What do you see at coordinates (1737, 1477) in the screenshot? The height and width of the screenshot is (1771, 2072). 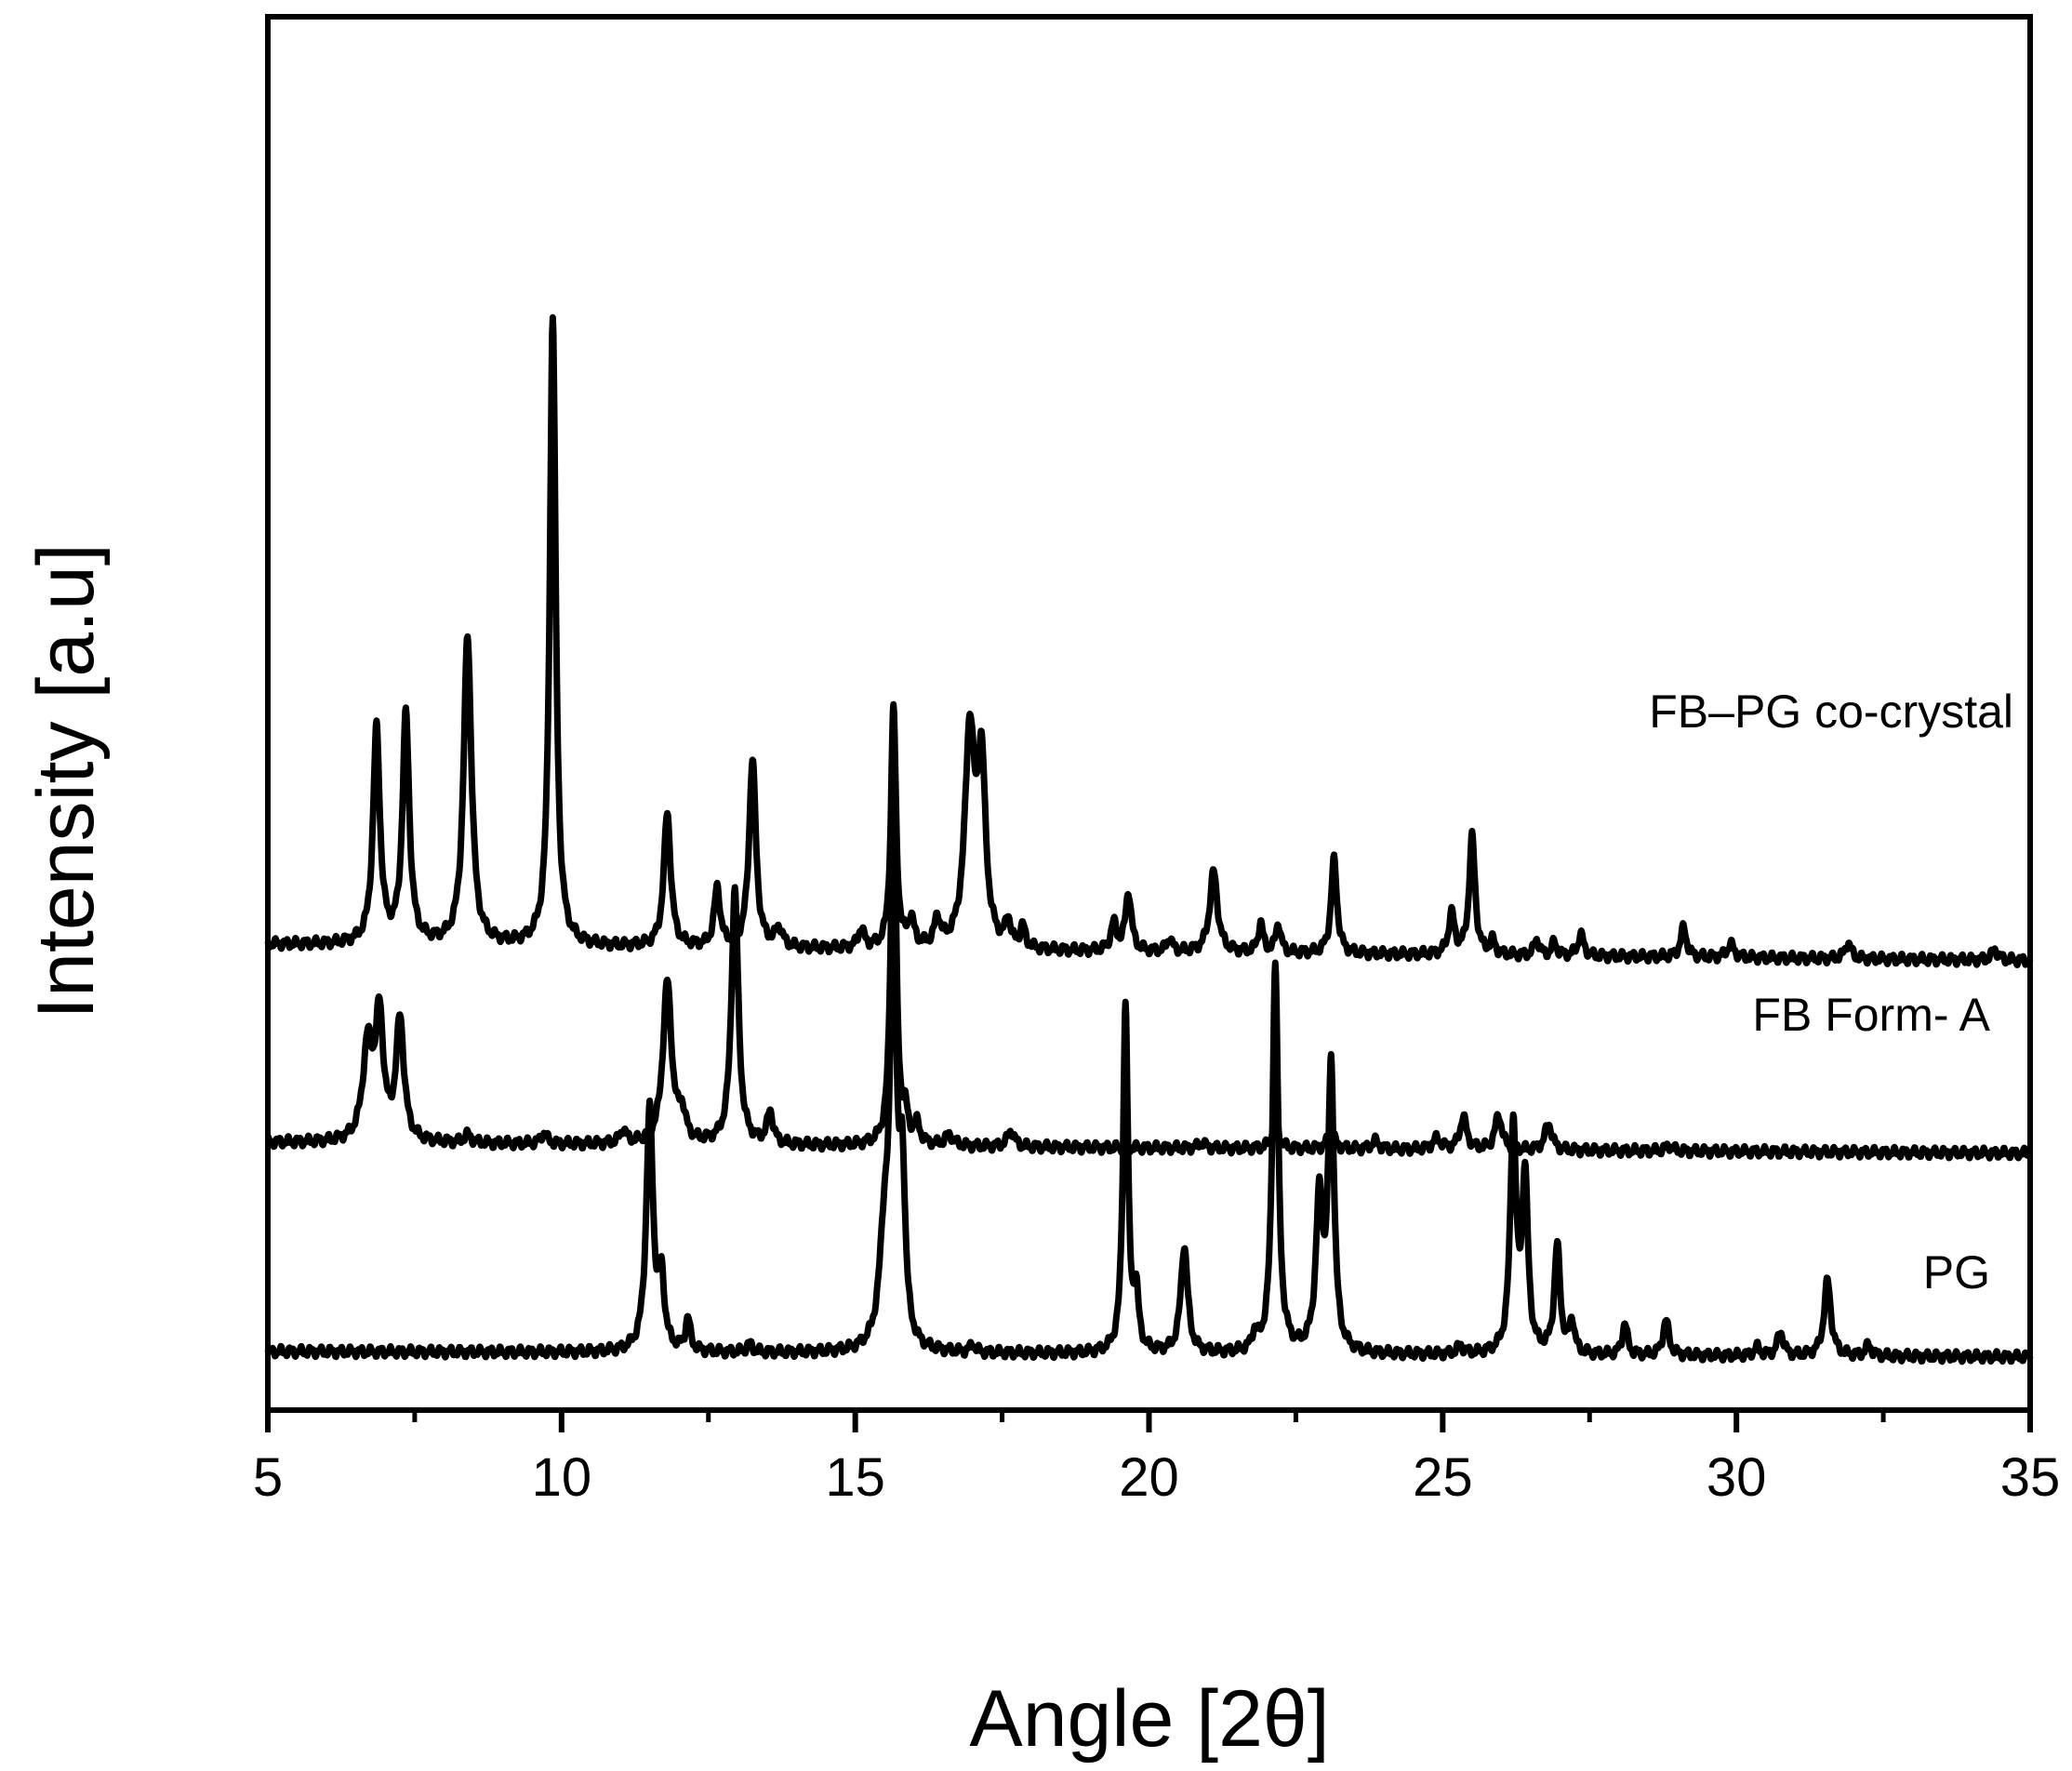 I see `x-tick-label-30: 30` at bounding box center [1737, 1477].